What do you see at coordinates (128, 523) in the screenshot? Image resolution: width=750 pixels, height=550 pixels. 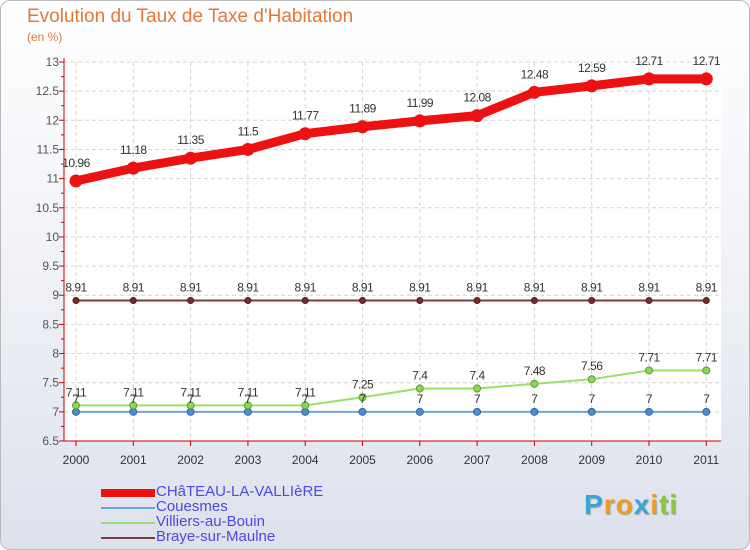 I see `legend-swatch-villiers` at bounding box center [128, 523].